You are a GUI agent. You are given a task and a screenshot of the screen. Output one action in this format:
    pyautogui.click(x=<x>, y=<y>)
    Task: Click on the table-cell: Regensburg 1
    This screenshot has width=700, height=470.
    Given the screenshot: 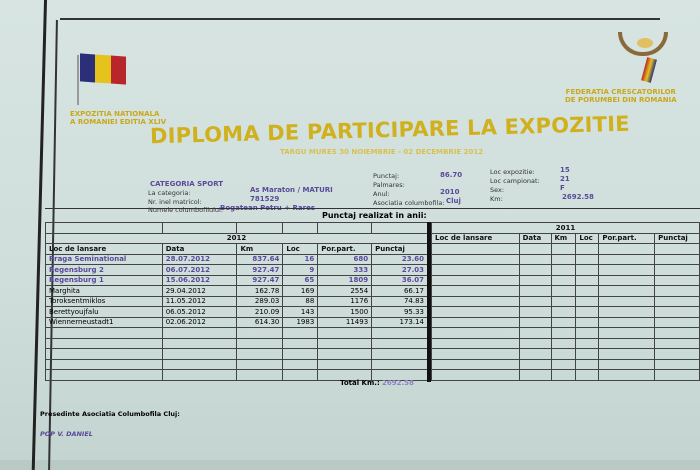 What is the action you would take?
    pyautogui.click(x=104, y=280)
    